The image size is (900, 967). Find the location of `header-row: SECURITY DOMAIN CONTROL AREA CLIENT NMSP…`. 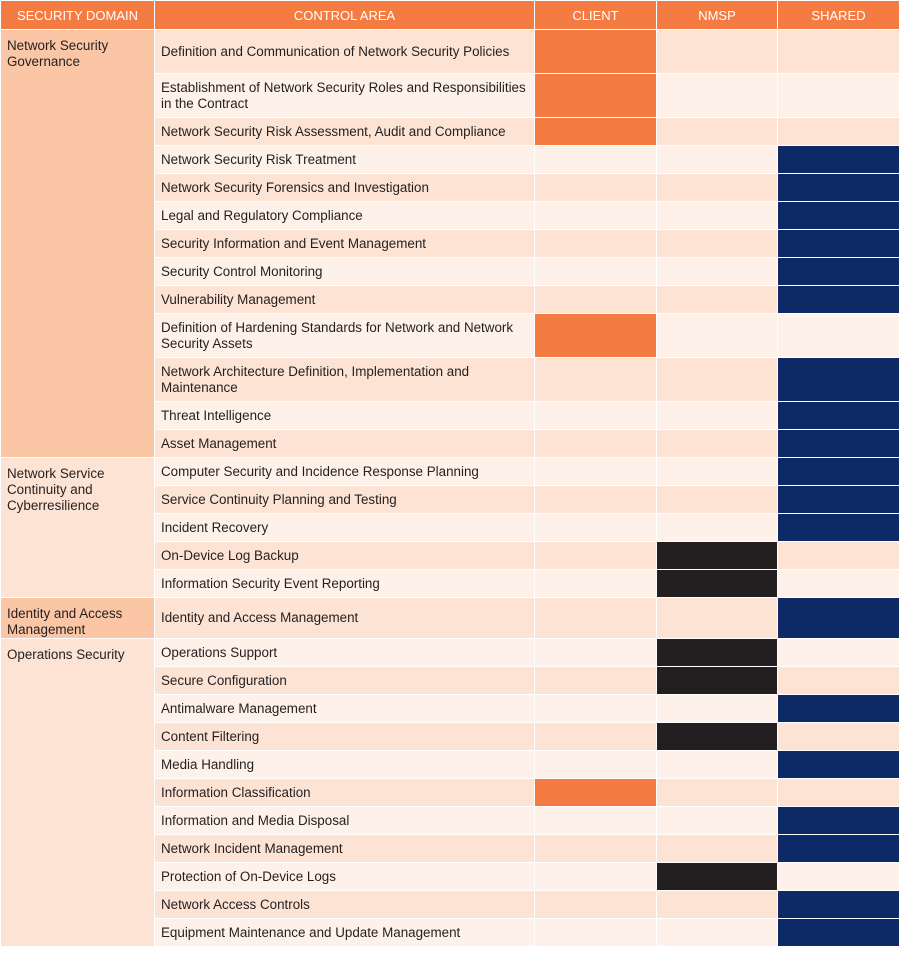

header-row: SECURITY DOMAIN CONTROL AREA CLIENT NMSP… is located at coordinates (450, 15).